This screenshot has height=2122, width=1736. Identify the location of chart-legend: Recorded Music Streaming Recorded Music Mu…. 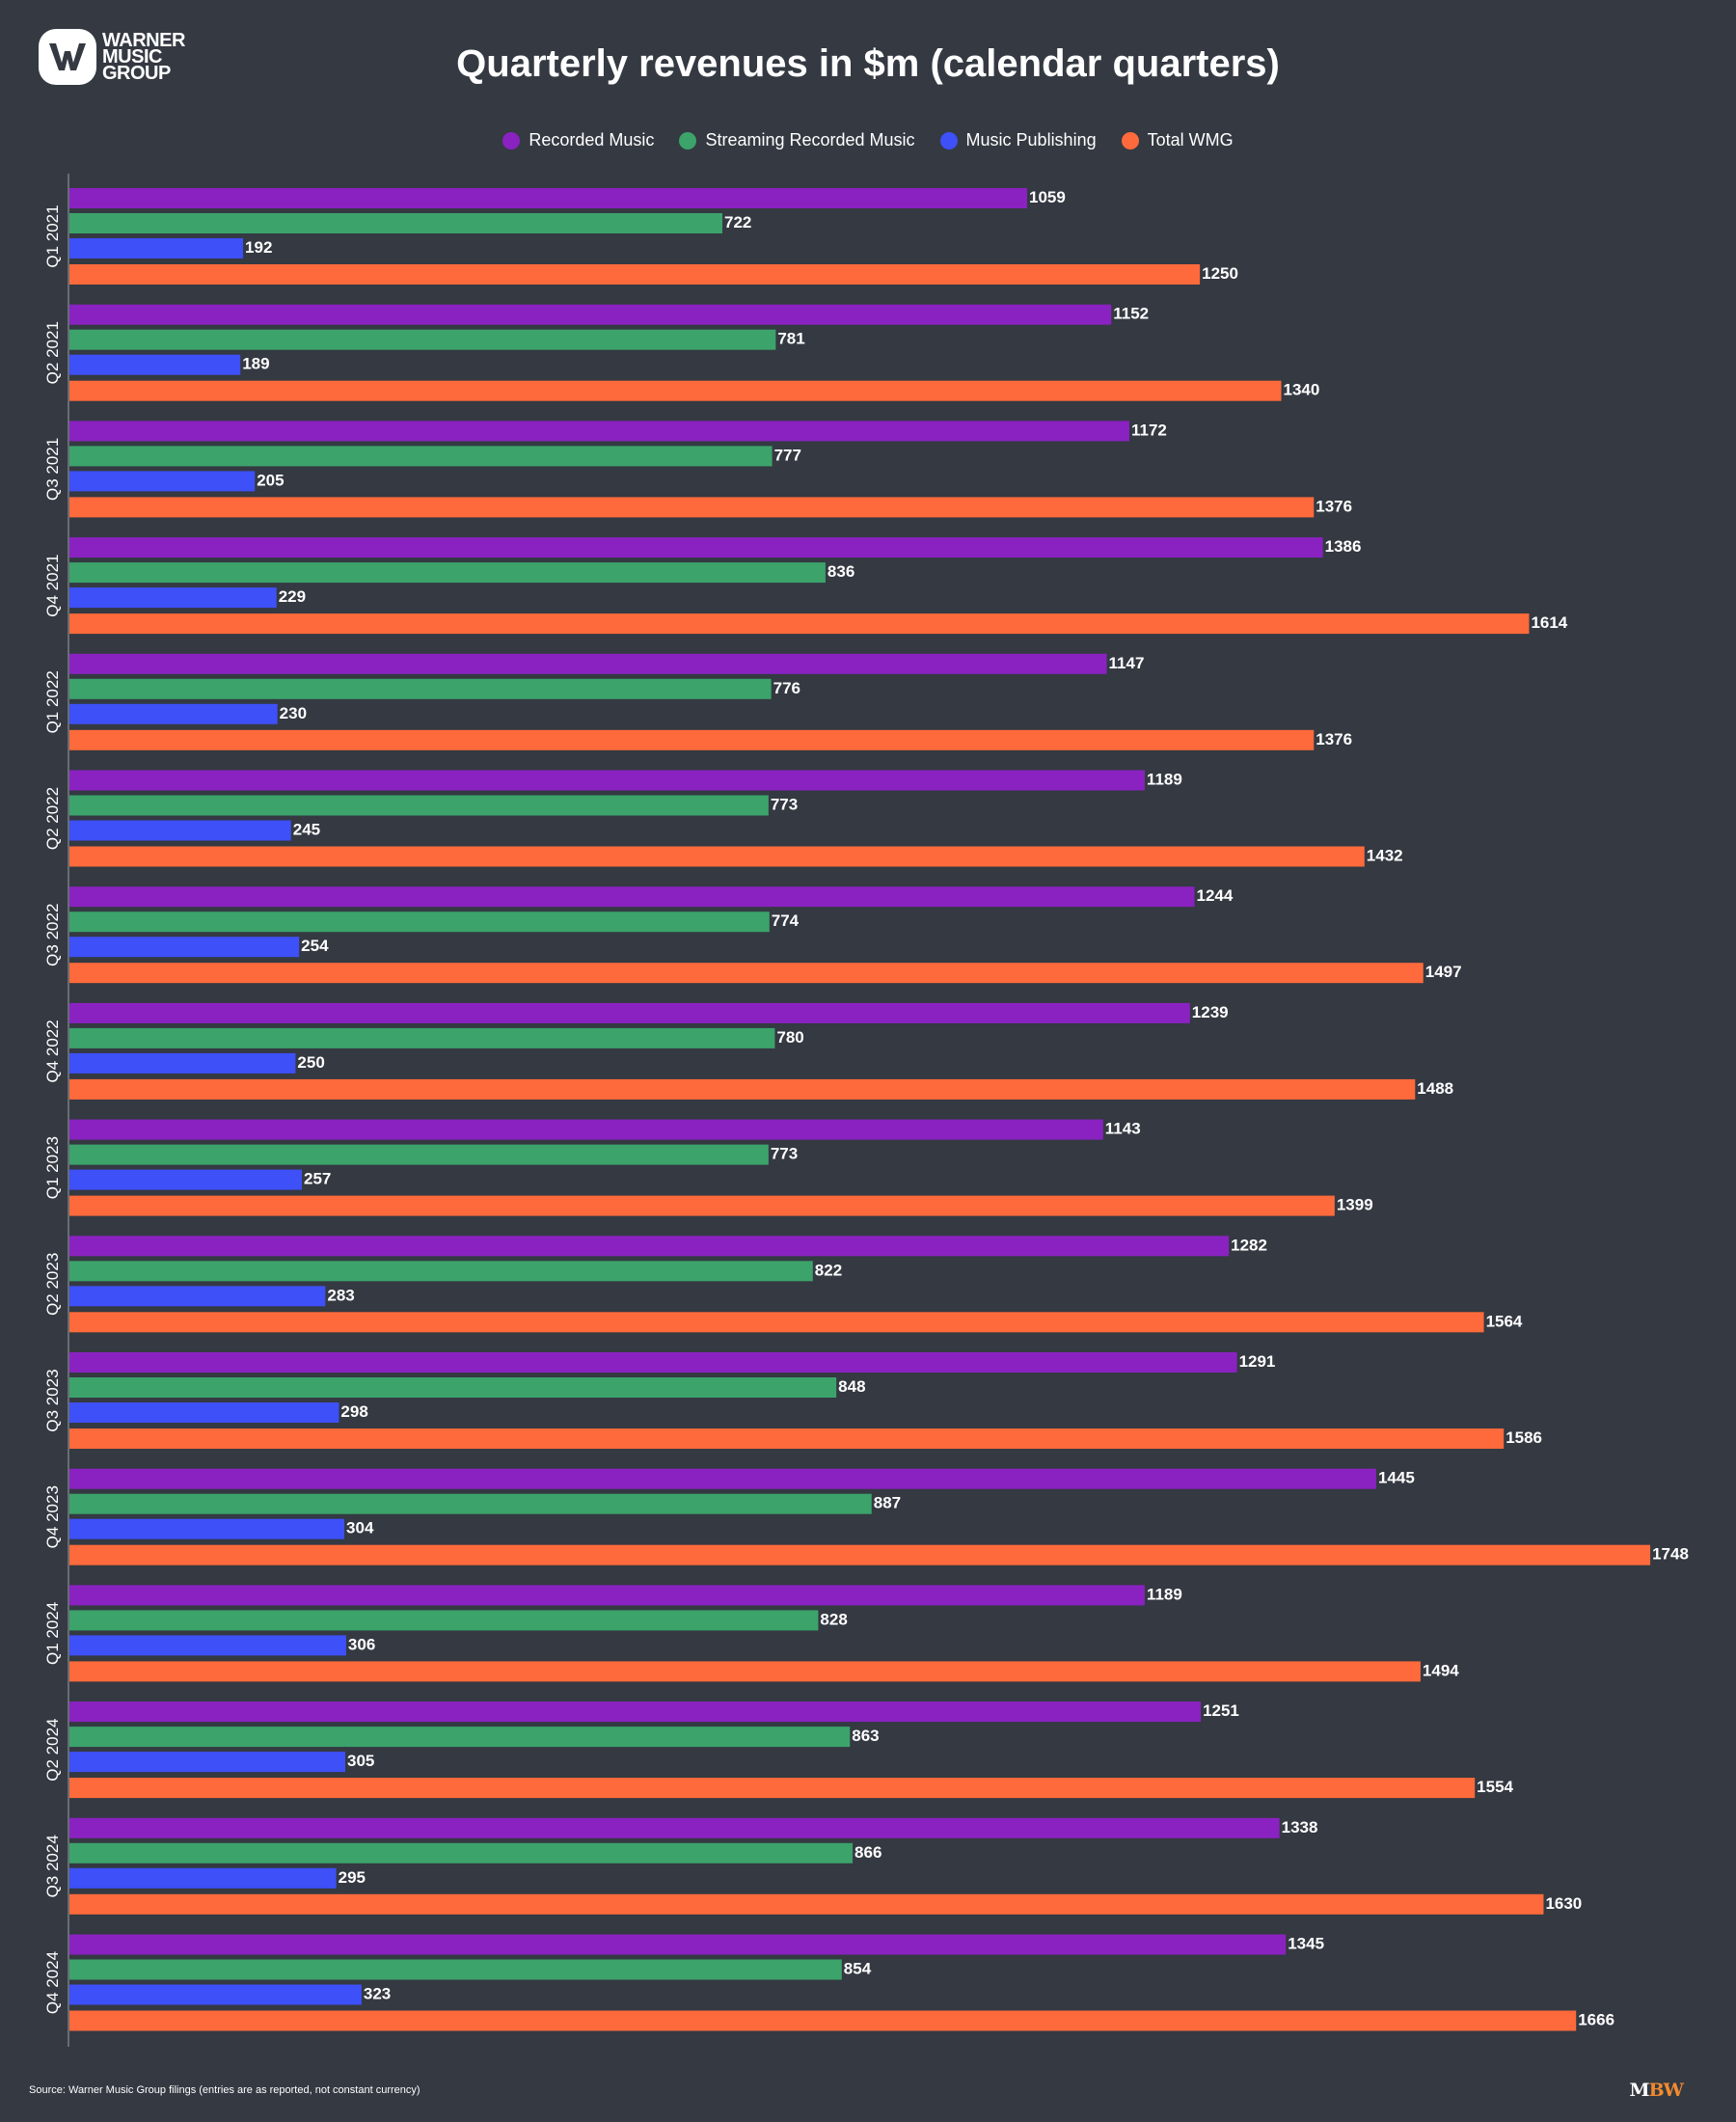
(868, 140).